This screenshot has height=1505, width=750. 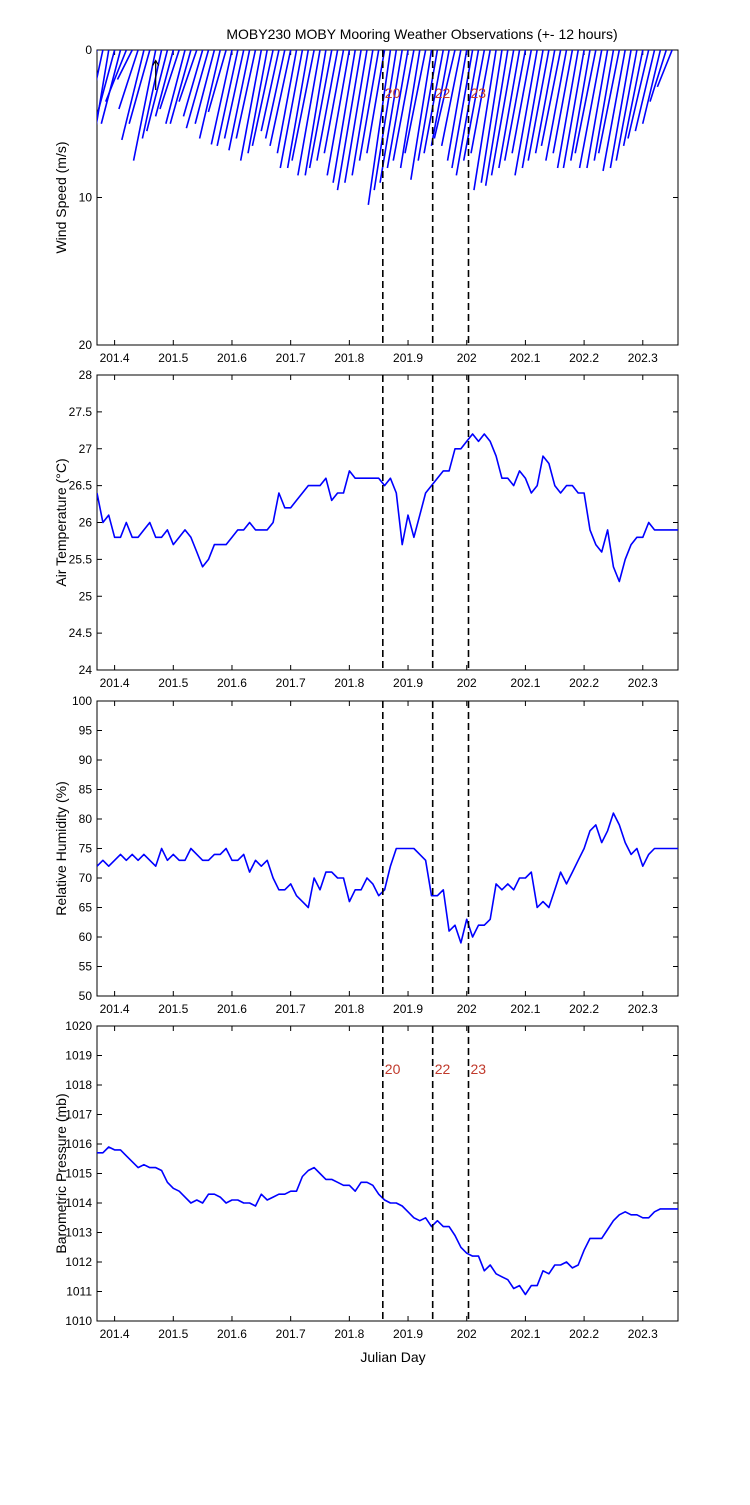 I want to click on event-label: 23, so click(x=478, y=93).